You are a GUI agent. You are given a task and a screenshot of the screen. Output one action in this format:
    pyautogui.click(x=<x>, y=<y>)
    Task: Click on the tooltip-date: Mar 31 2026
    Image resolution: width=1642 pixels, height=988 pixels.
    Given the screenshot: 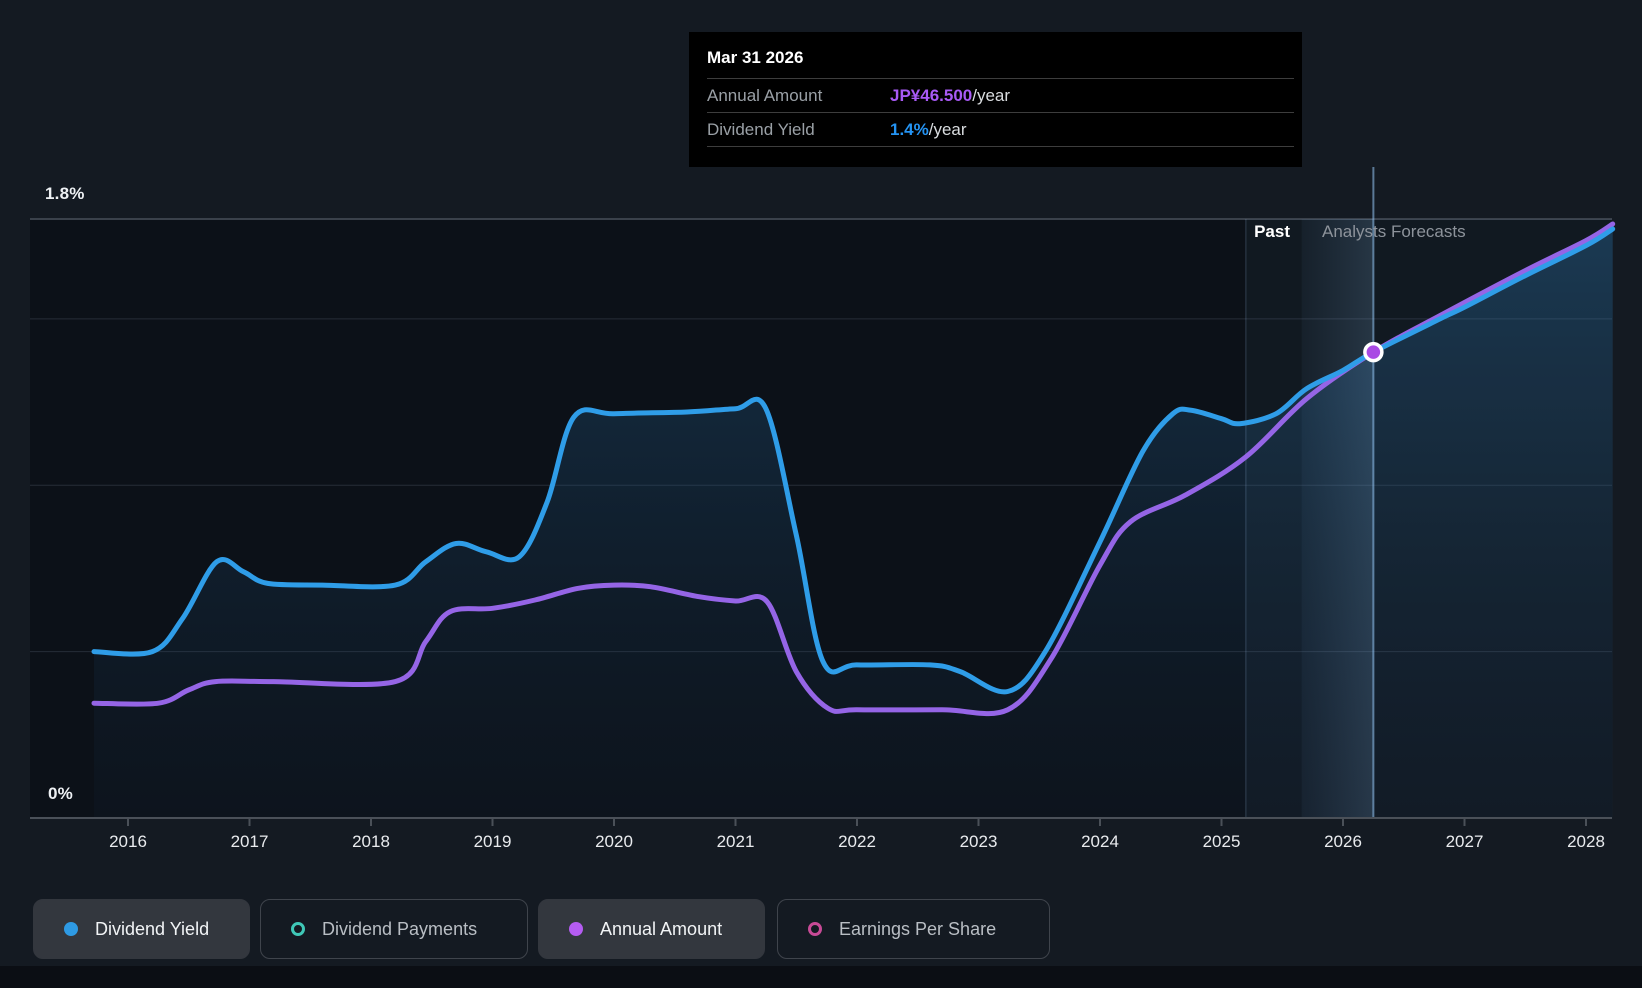 What is the action you would take?
    pyautogui.click(x=1000, y=60)
    